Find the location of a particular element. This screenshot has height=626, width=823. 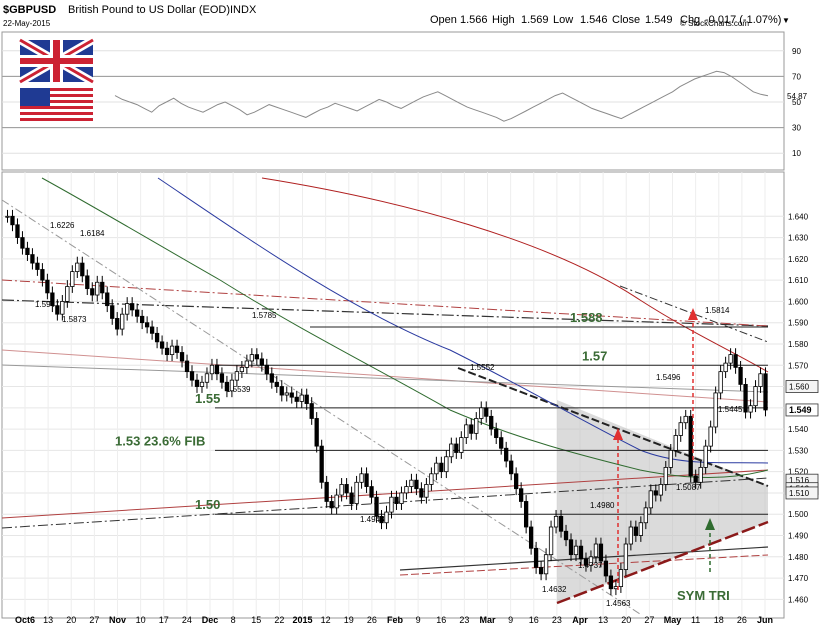

uk-flag-icon is located at coordinates (56, 61).